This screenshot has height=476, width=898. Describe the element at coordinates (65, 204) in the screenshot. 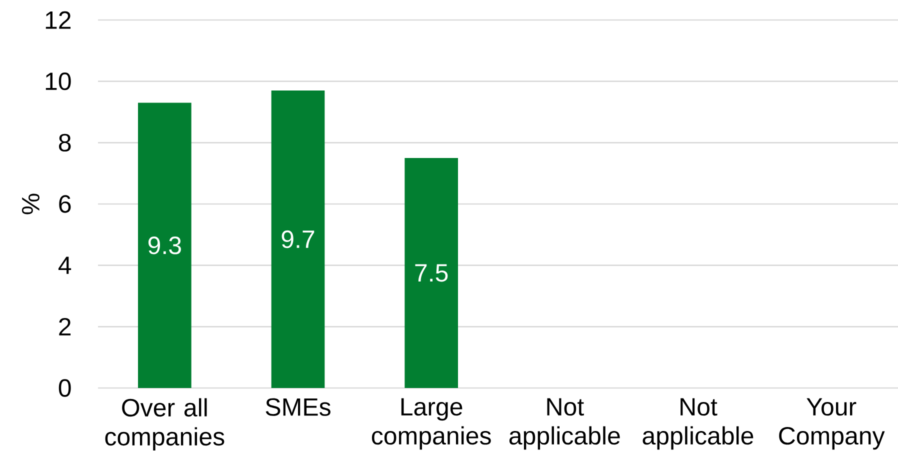

I see `y-tick-label: 6` at that location.